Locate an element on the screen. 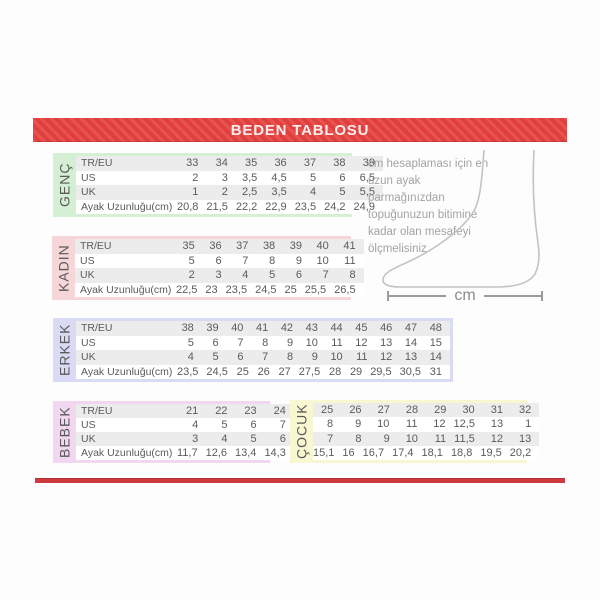 The width and height of the screenshot is (600, 600). category-label-cocuk: ÇOCUK is located at coordinates (301, 431).